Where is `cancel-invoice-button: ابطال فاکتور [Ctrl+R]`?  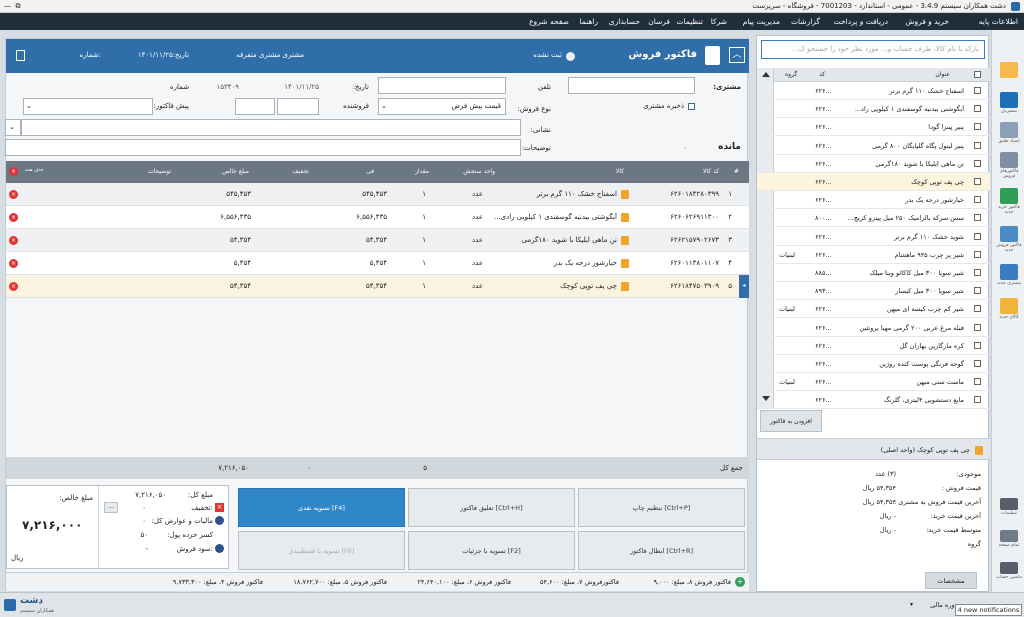 cancel-invoice-button: ابطال فاکتور [Ctrl+R] is located at coordinates (661, 550).